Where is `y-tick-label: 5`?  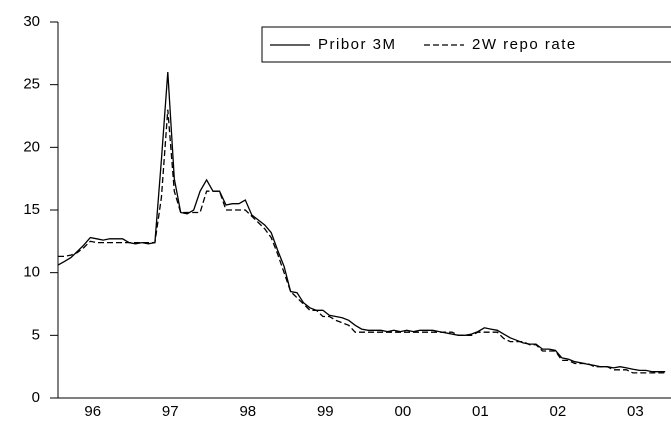 y-tick-label: 5 is located at coordinates (36, 334).